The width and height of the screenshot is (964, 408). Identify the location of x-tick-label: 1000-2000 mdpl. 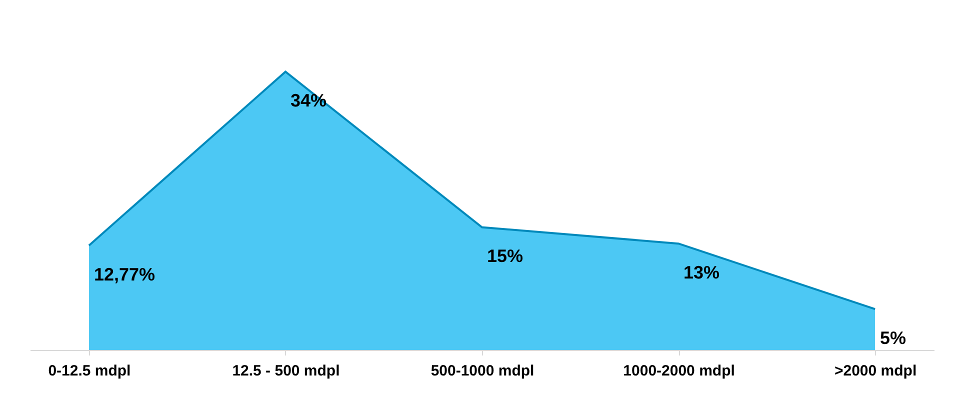
(679, 371).